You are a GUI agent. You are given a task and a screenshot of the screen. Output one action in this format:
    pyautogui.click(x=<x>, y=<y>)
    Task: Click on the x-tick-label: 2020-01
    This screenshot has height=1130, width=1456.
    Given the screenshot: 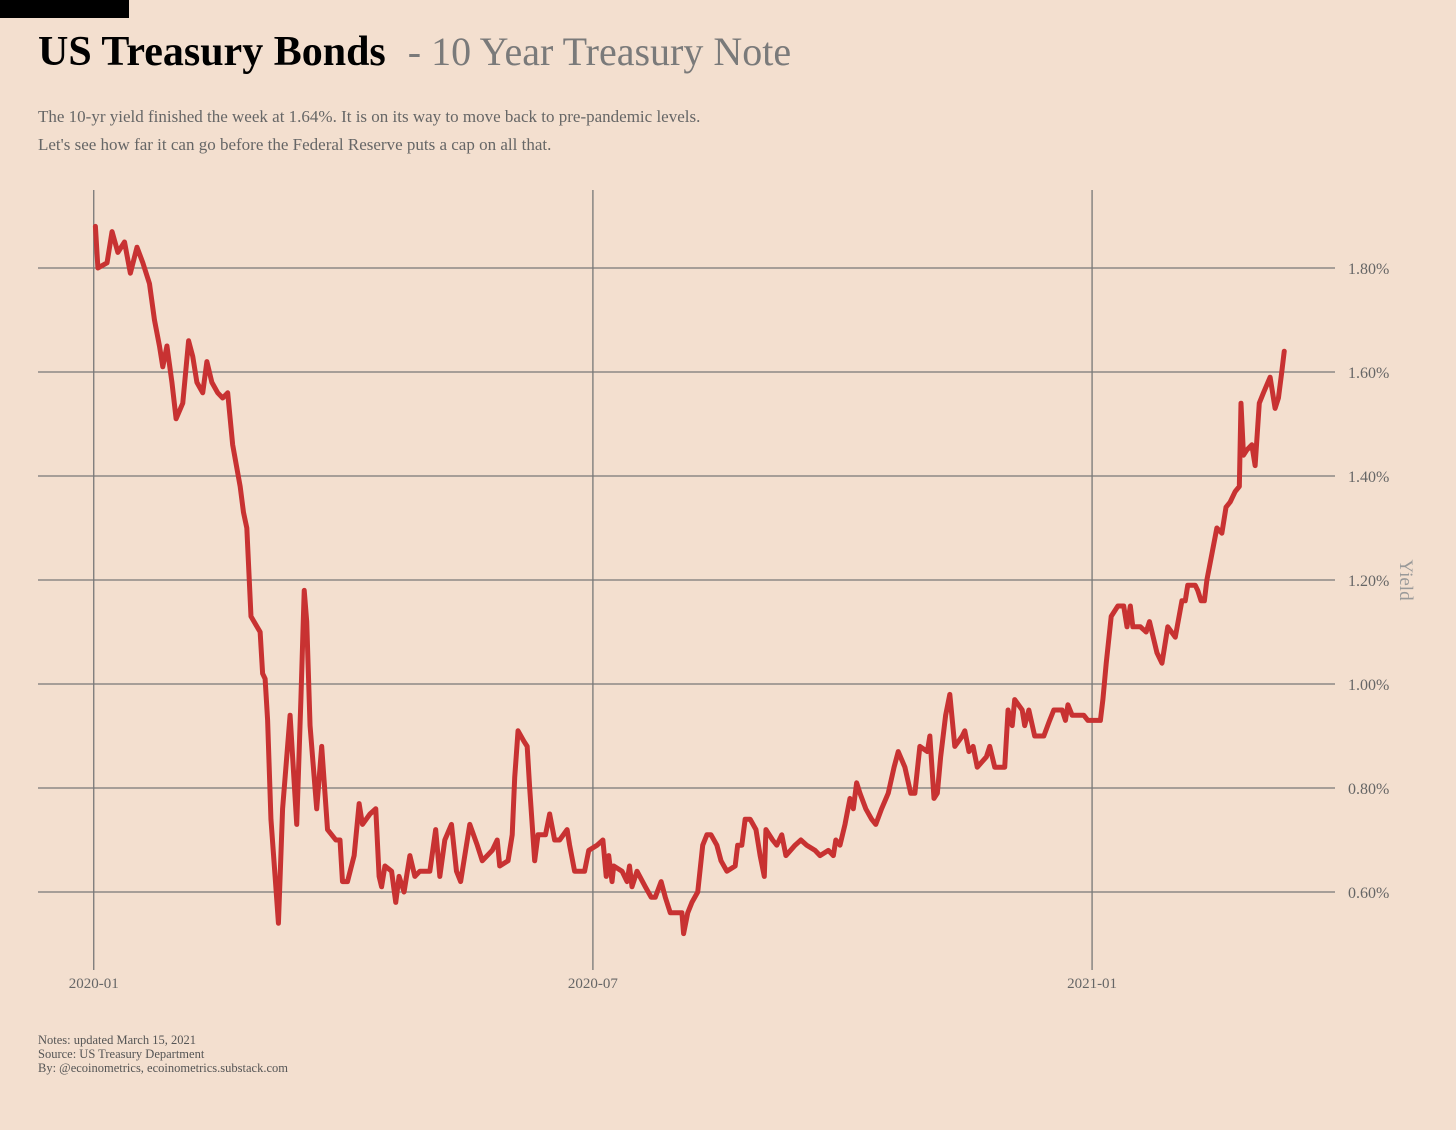 What is the action you would take?
    pyautogui.click(x=94, y=984)
    